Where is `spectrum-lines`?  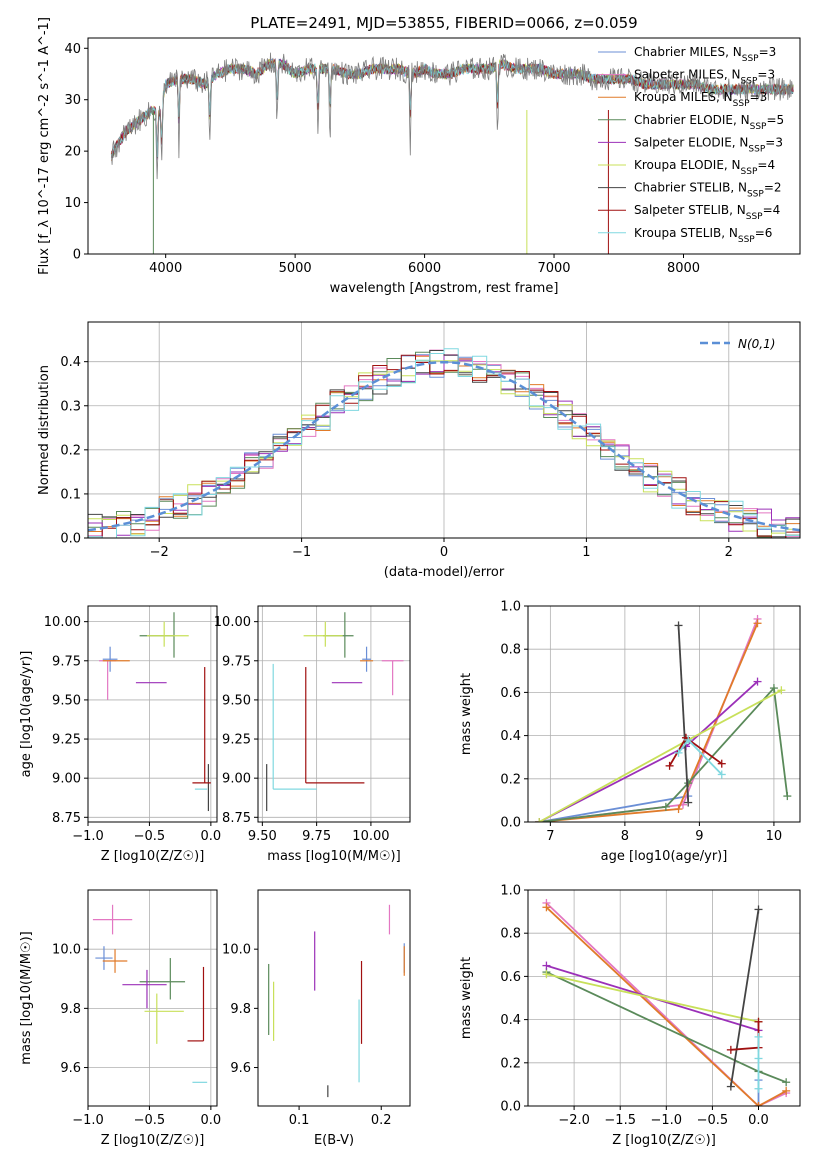
spectrum-lines is located at coordinates (452, 153).